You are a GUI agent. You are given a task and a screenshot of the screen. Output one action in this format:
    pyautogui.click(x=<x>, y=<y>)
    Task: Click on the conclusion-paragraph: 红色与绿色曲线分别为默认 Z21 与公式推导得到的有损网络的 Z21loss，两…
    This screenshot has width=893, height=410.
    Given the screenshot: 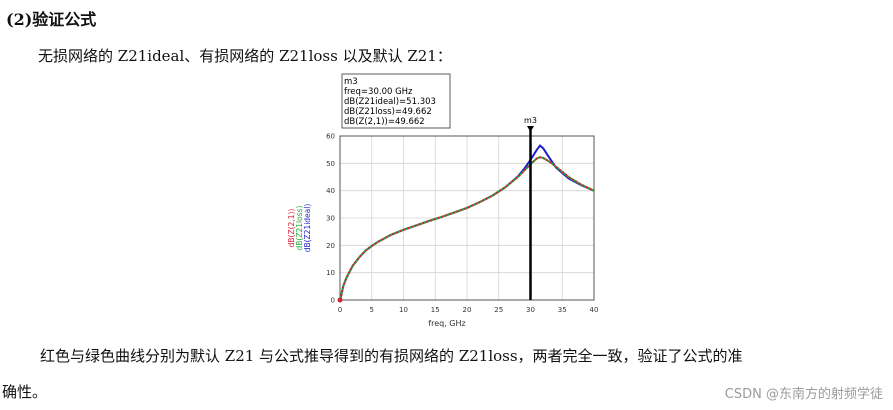 What is the action you would take?
    pyautogui.click(x=391, y=356)
    